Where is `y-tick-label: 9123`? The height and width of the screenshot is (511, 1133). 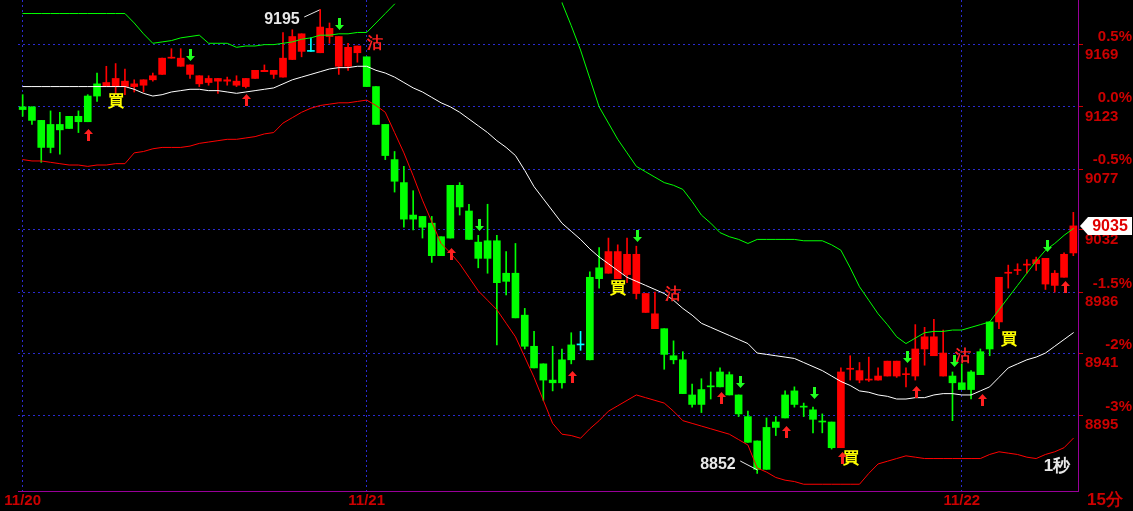
y-tick-label: 9123 is located at coordinates (1102, 115).